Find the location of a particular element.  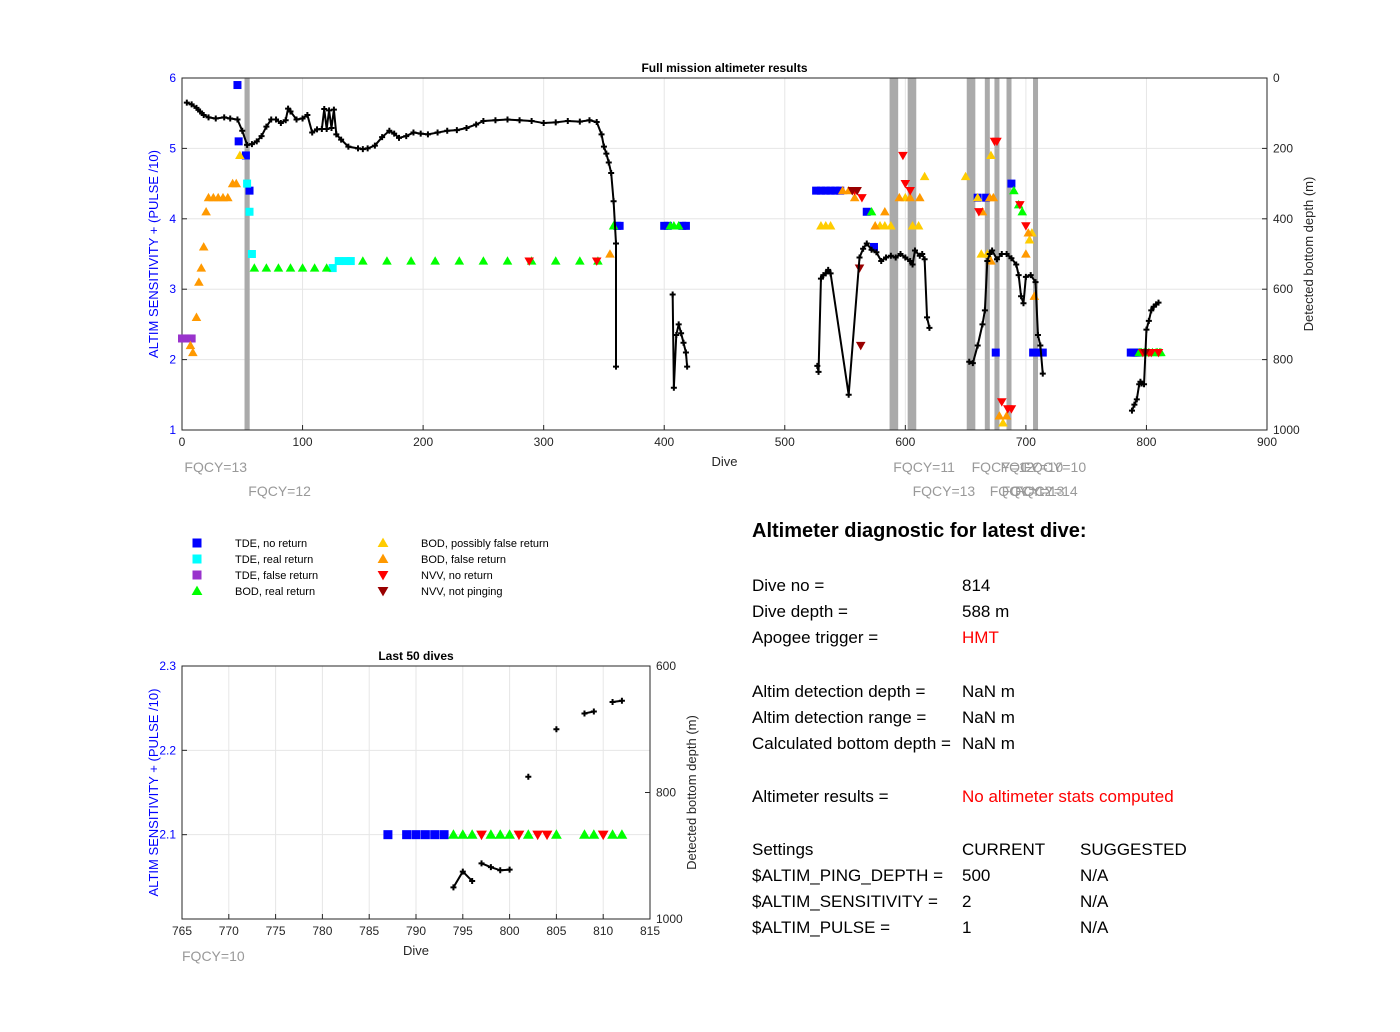

x-axis-label: Dive is located at coordinates (724, 461).